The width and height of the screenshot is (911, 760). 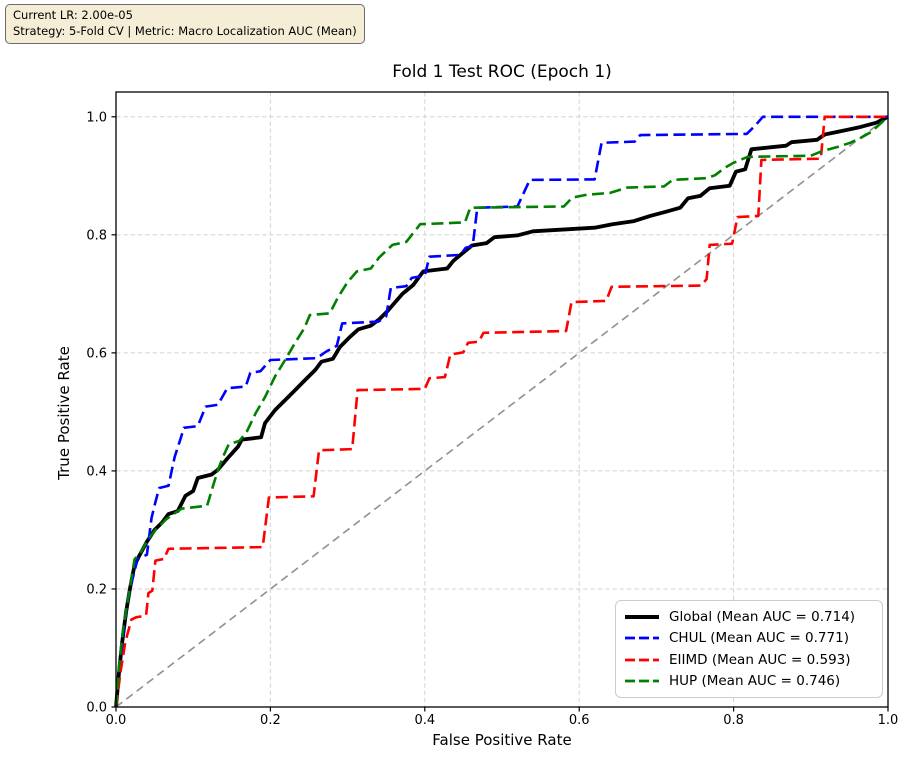 What do you see at coordinates (642, 681) in the screenshot?
I see `legend-line-swatch-hup` at bounding box center [642, 681].